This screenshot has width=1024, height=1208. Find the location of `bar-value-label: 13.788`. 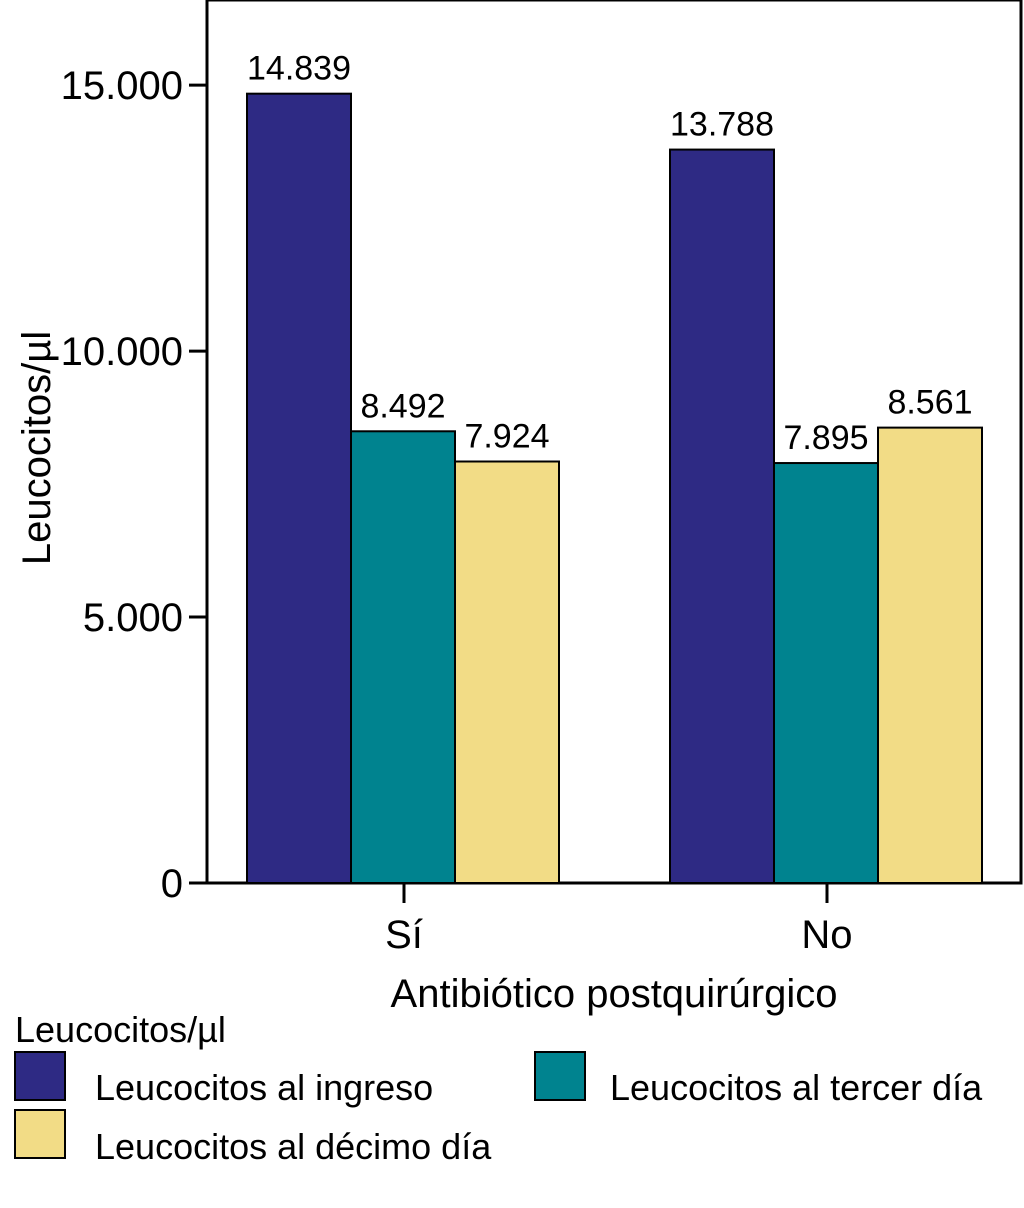

bar-value-label: 13.788 is located at coordinates (722, 125).